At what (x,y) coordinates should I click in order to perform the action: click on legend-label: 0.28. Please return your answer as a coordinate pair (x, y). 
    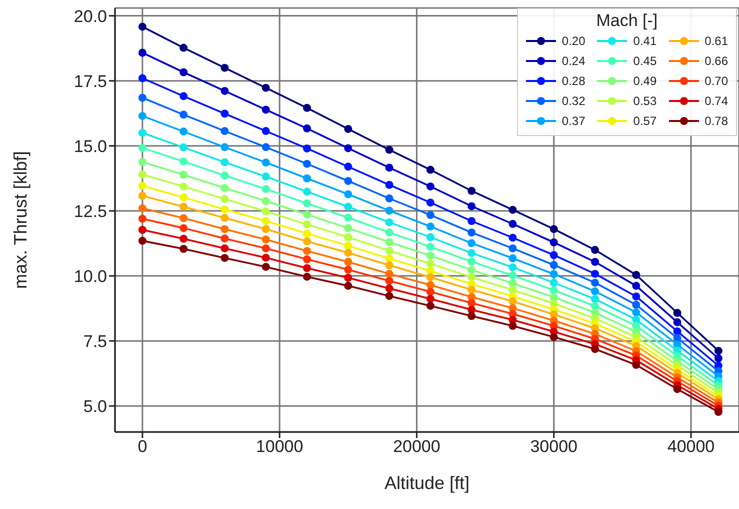
    Looking at the image, I should click on (574, 81).